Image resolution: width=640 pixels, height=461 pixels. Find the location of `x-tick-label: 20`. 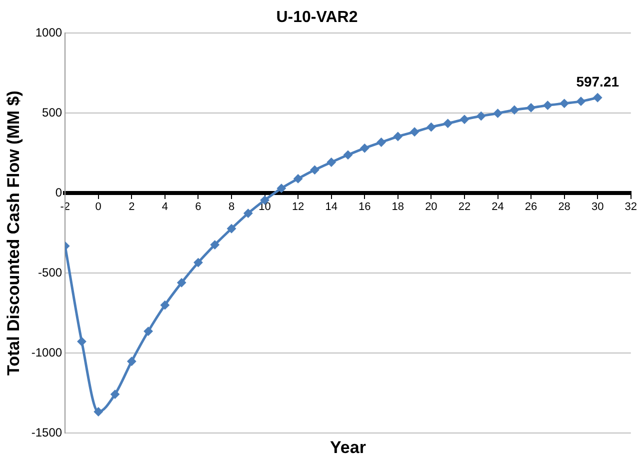

x-tick-label: 20 is located at coordinates (431, 206).